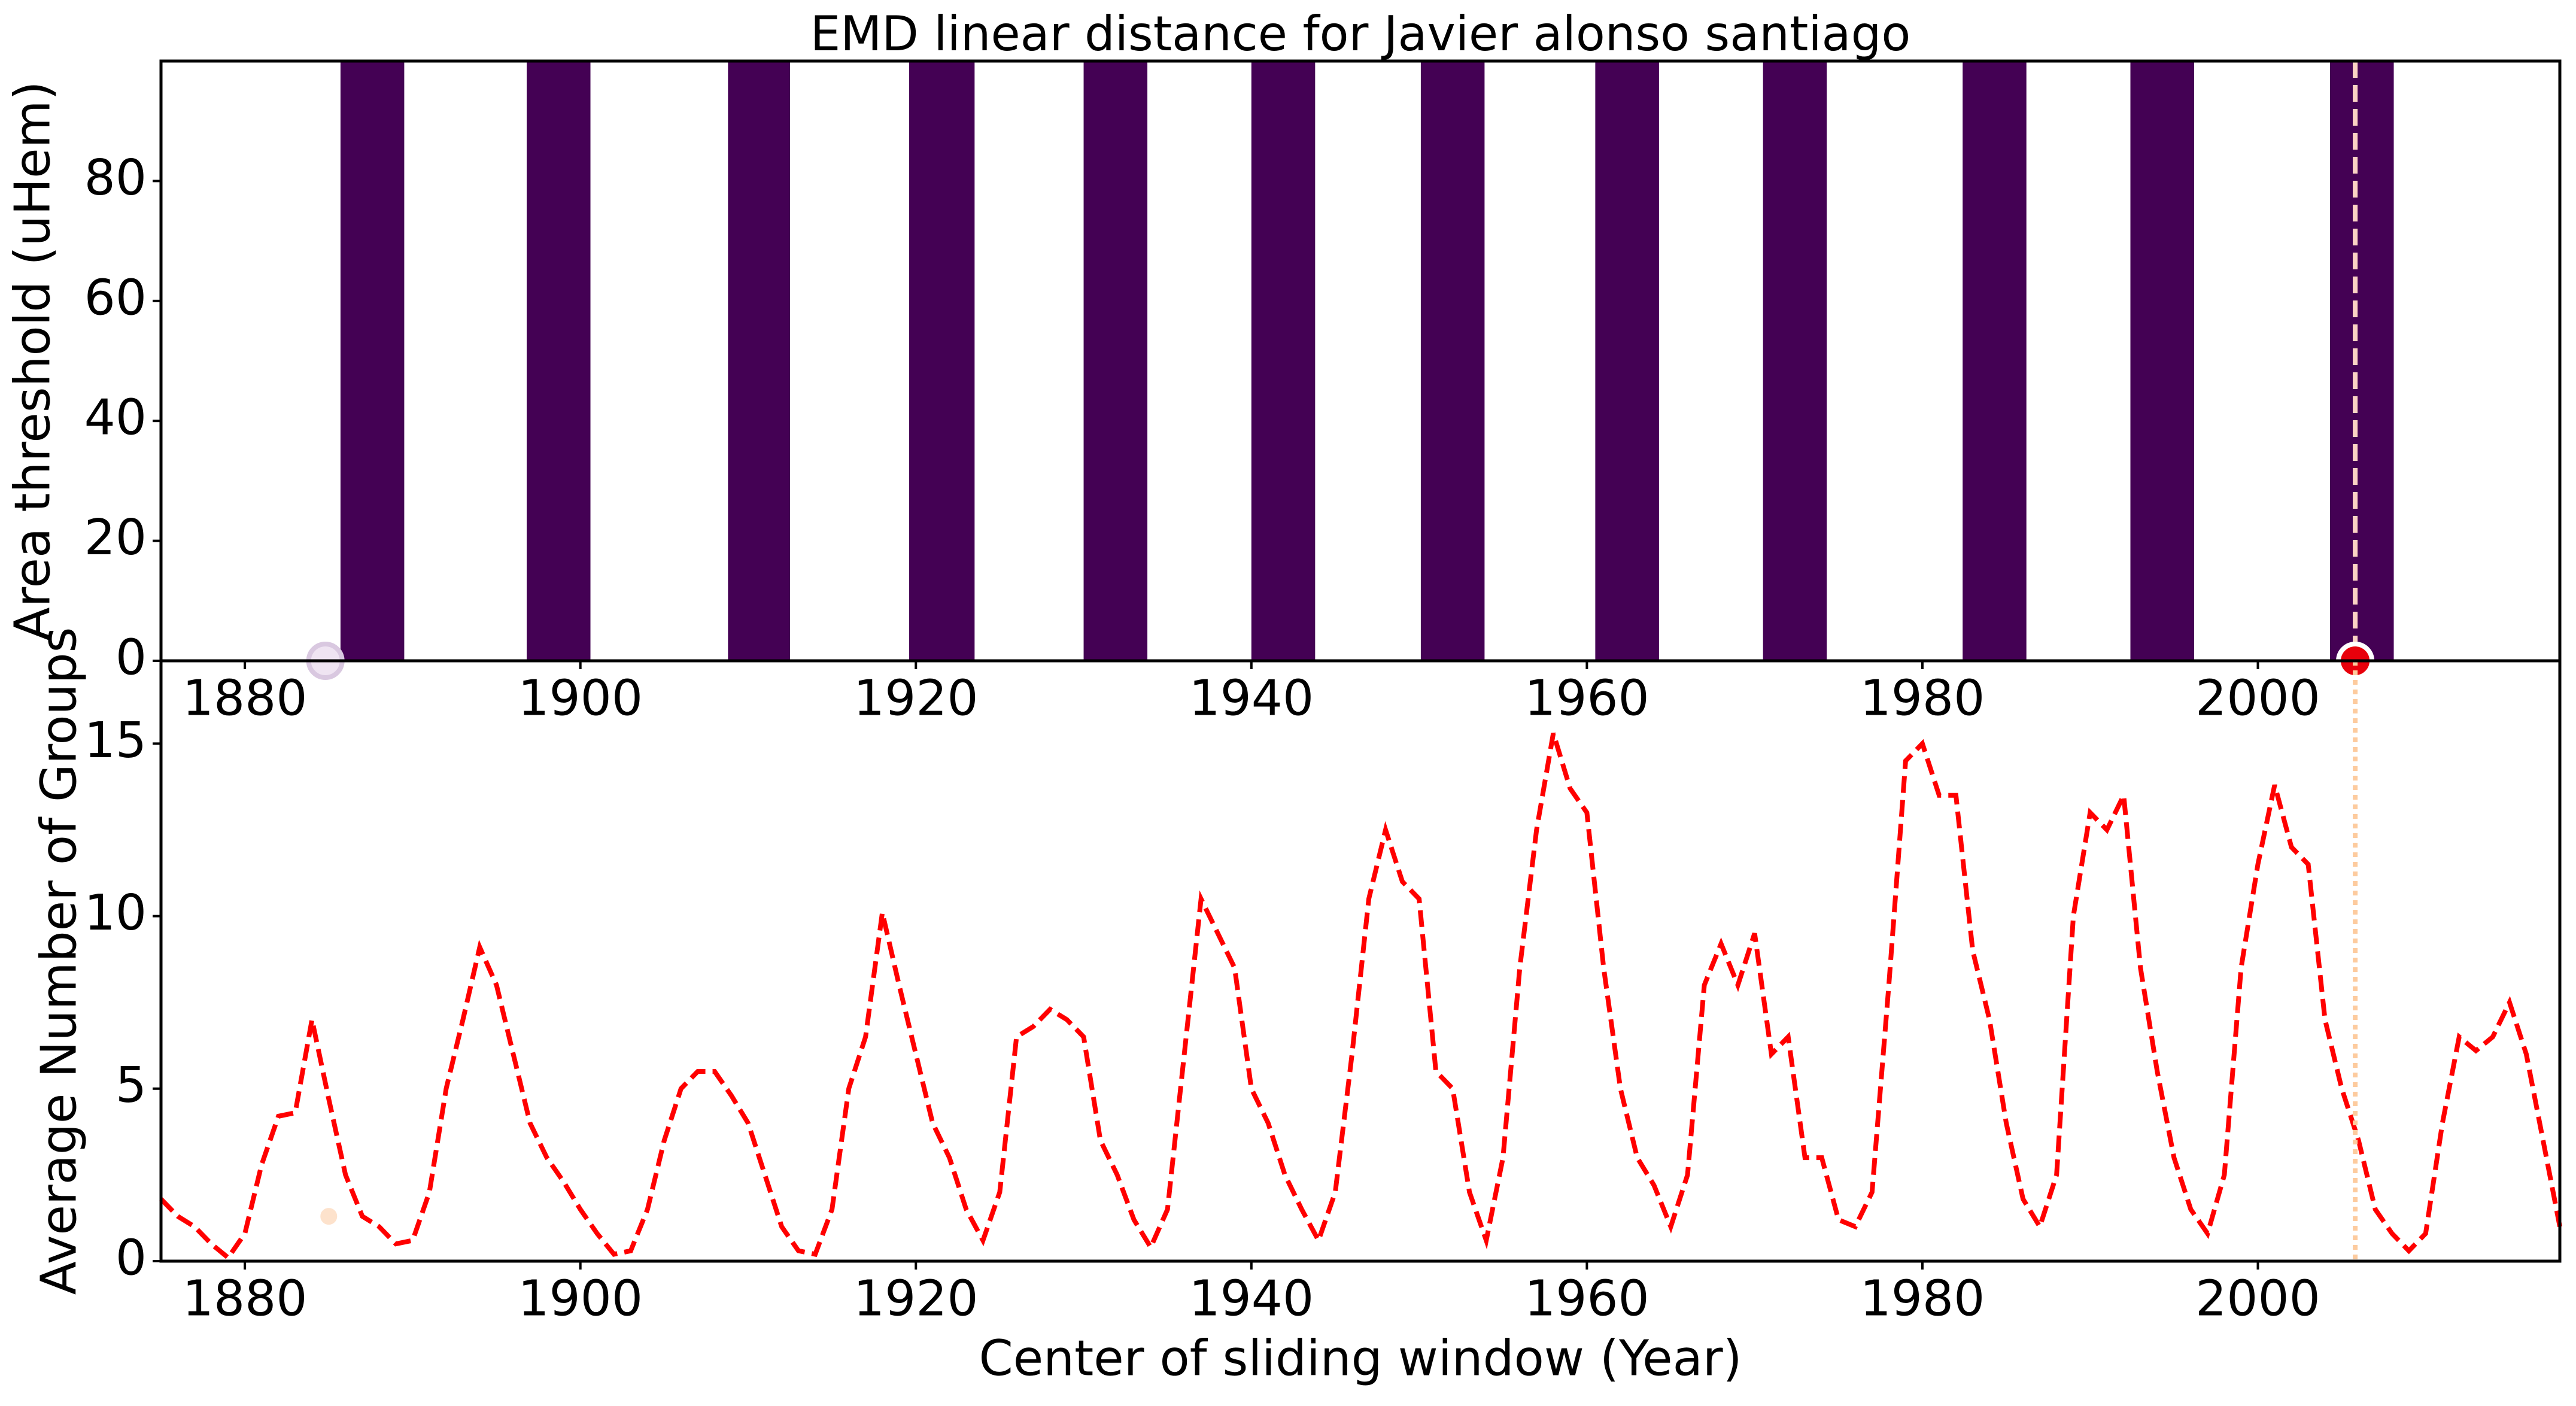  What do you see at coordinates (329, 1216) in the screenshot?
I see `marker` at bounding box center [329, 1216].